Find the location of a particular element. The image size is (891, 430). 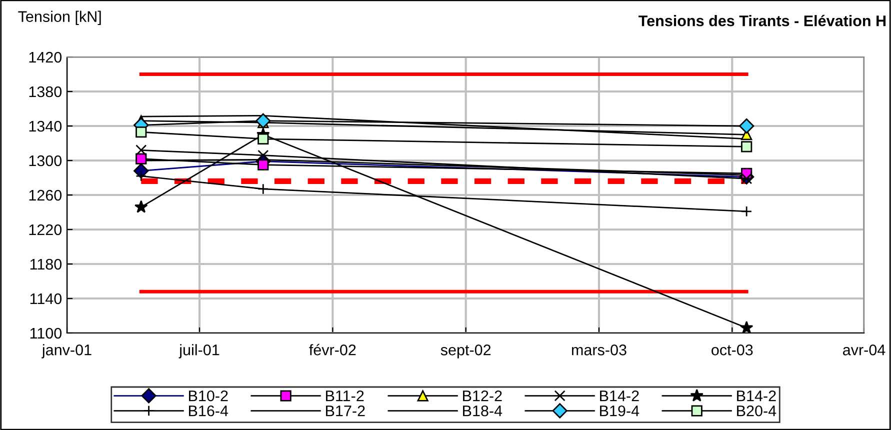

y-tick-label: 1340 is located at coordinates (45, 126).